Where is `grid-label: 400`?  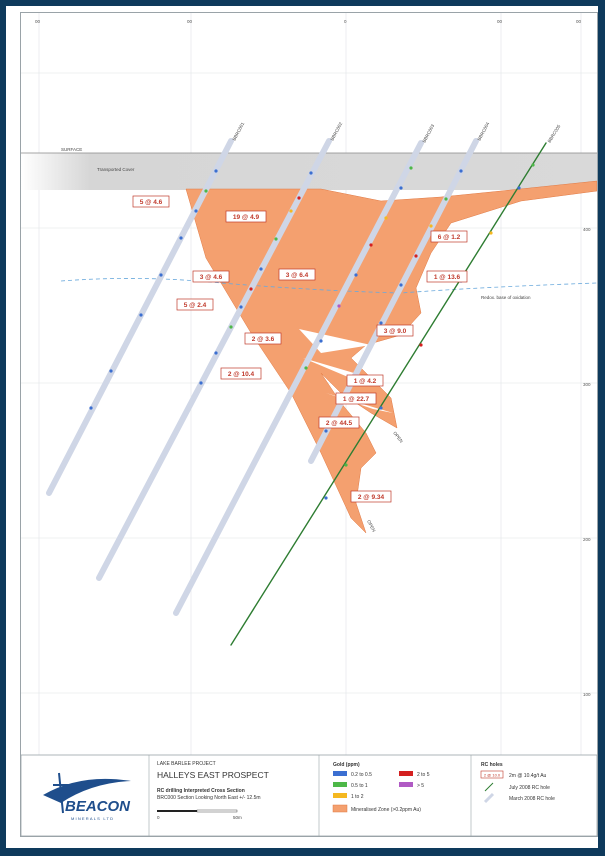 grid-label: 400 is located at coordinates (587, 229).